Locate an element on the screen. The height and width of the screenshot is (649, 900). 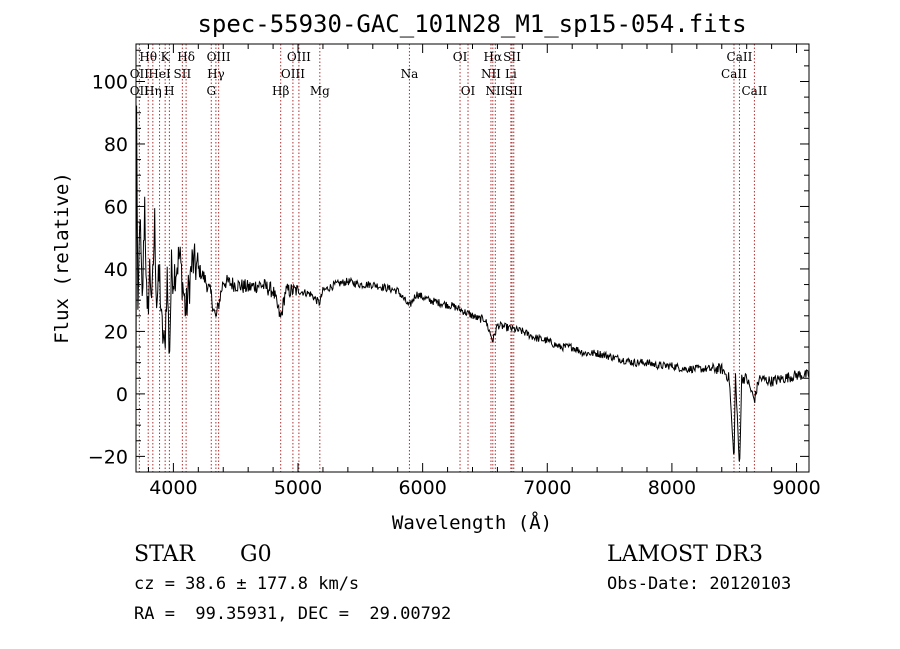
redshift-text: cz = 38.6 ± 177.8 km/s is located at coordinates (246, 584).